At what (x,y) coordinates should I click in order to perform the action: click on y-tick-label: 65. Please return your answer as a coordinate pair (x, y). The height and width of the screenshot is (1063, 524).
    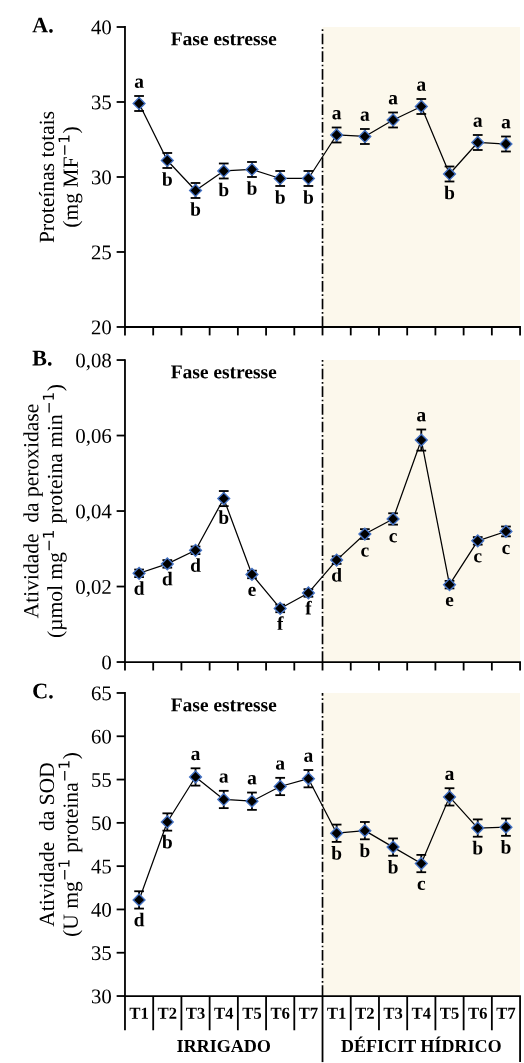
    Looking at the image, I should click on (101, 693).